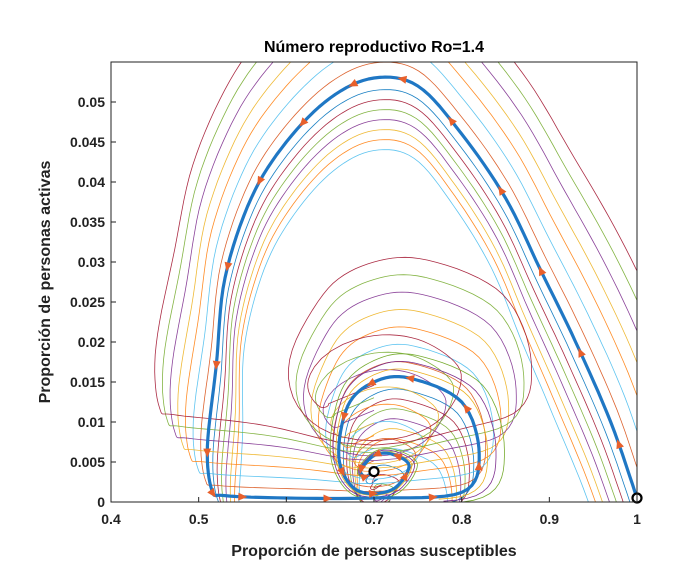 This screenshot has height=586, width=700. What do you see at coordinates (287, 519) in the screenshot?
I see `x-tick-label: 0.6` at bounding box center [287, 519].